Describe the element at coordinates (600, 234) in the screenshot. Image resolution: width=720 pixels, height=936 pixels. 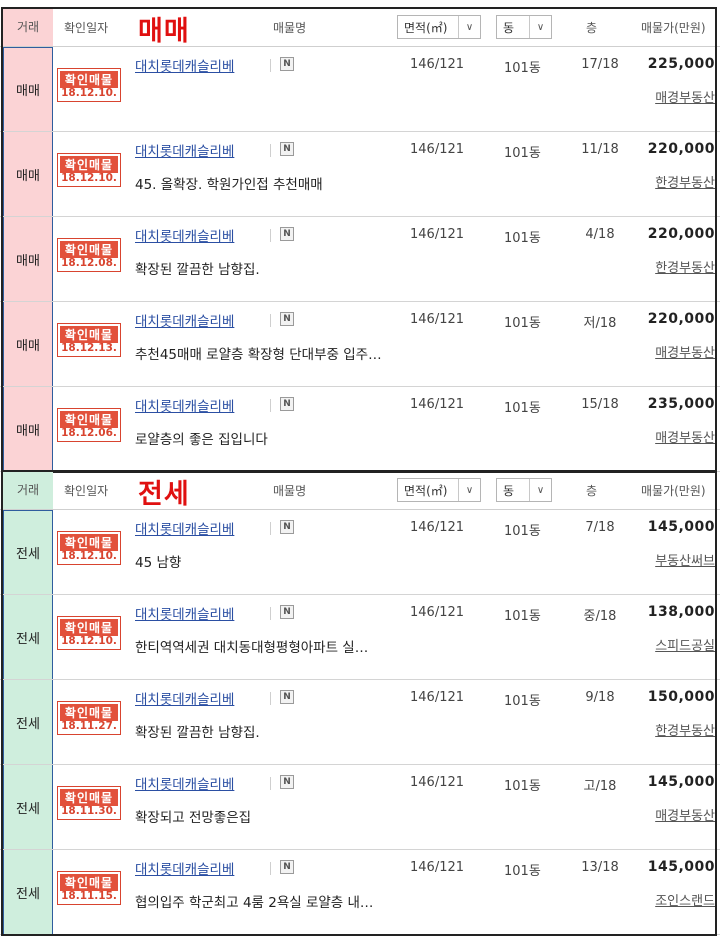
I see `listing-floor: 4/18` at that location.